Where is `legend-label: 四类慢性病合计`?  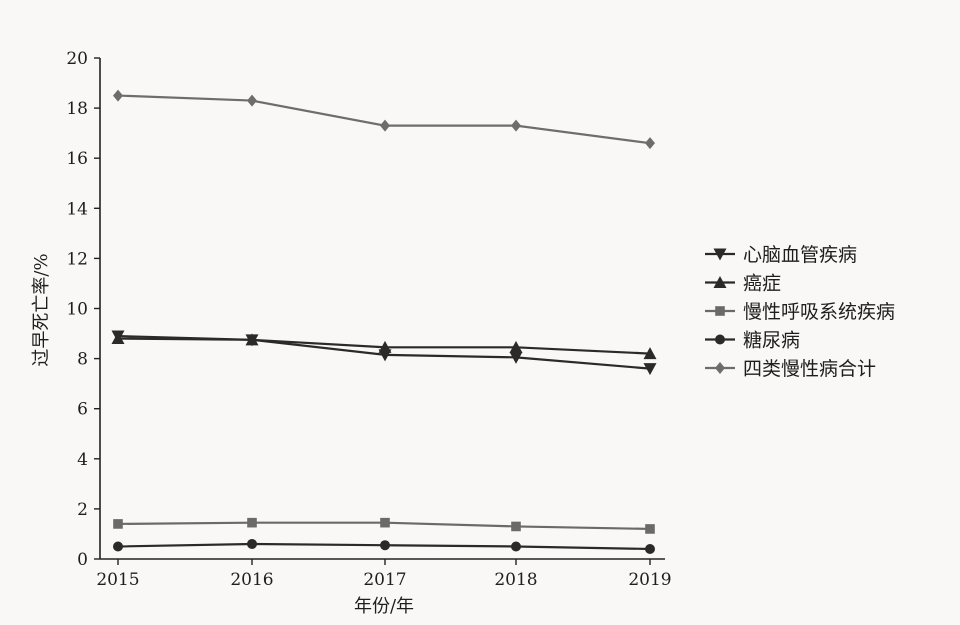
legend-label: 四类慢性病合计 is located at coordinates (809, 369).